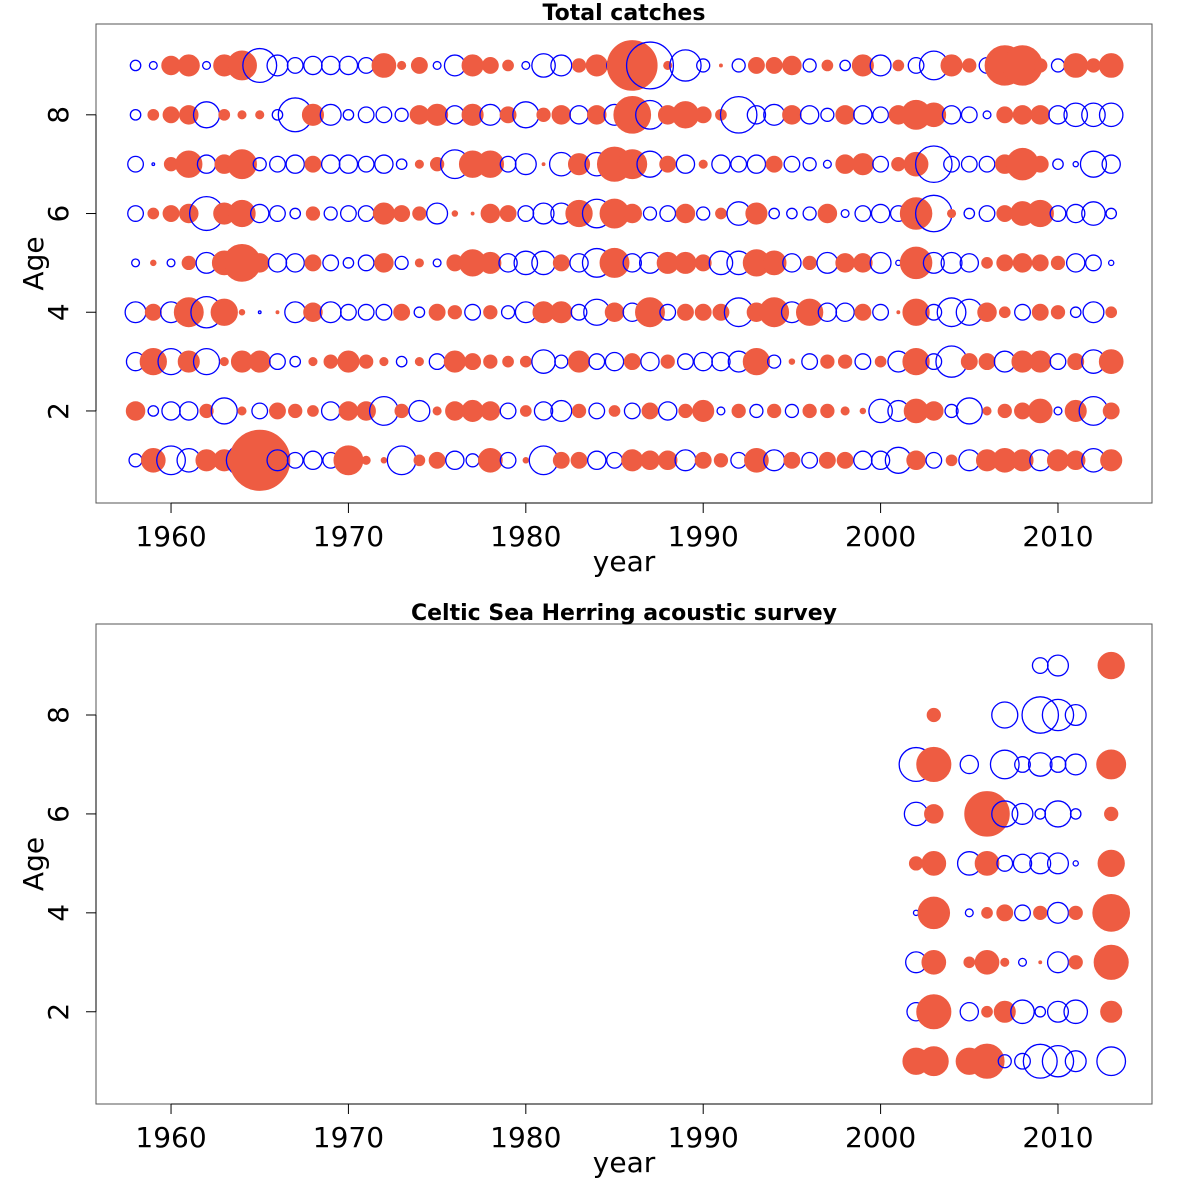 The image size is (1200, 1200). Describe the element at coordinates (624, 561) in the screenshot. I see `x-axis-label: year` at that location.